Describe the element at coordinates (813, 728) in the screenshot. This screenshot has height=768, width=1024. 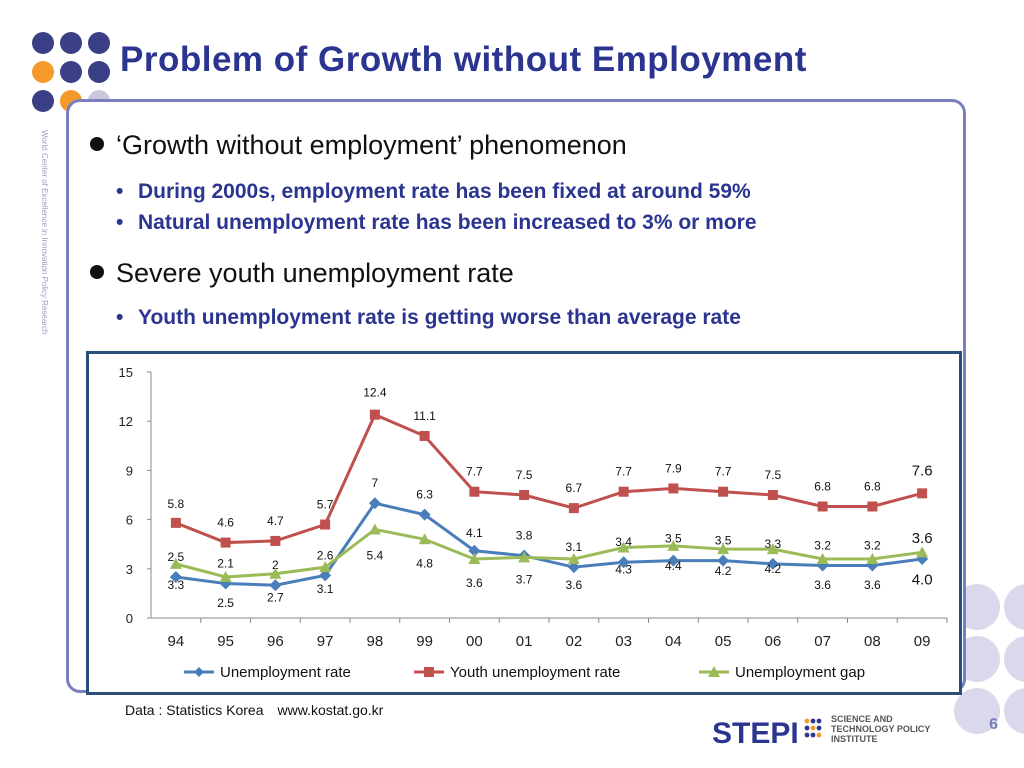
I see `logo-dot-grid` at that location.